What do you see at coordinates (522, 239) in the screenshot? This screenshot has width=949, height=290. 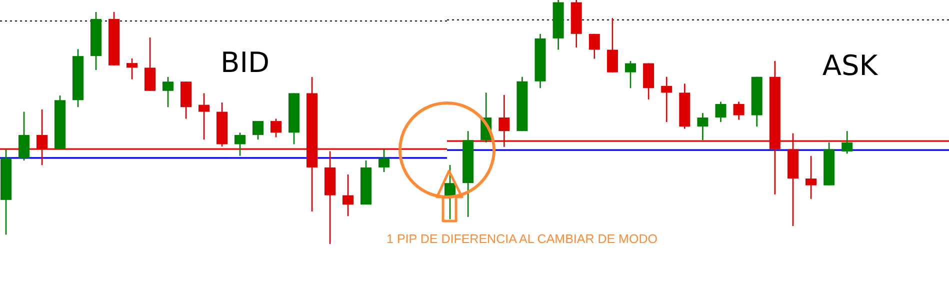 I see `annotation: 1 PIP DE DIFERENCIA AL CAMBIAR DE MODO` at bounding box center [522, 239].